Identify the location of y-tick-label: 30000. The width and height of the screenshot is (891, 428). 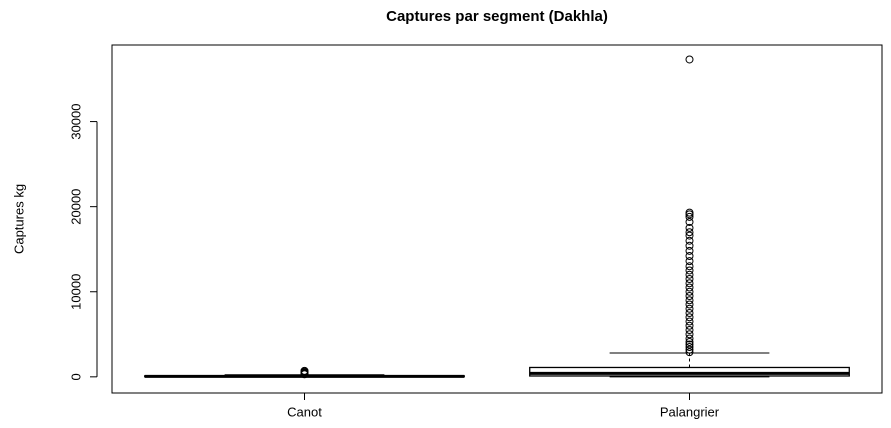
(75, 121).